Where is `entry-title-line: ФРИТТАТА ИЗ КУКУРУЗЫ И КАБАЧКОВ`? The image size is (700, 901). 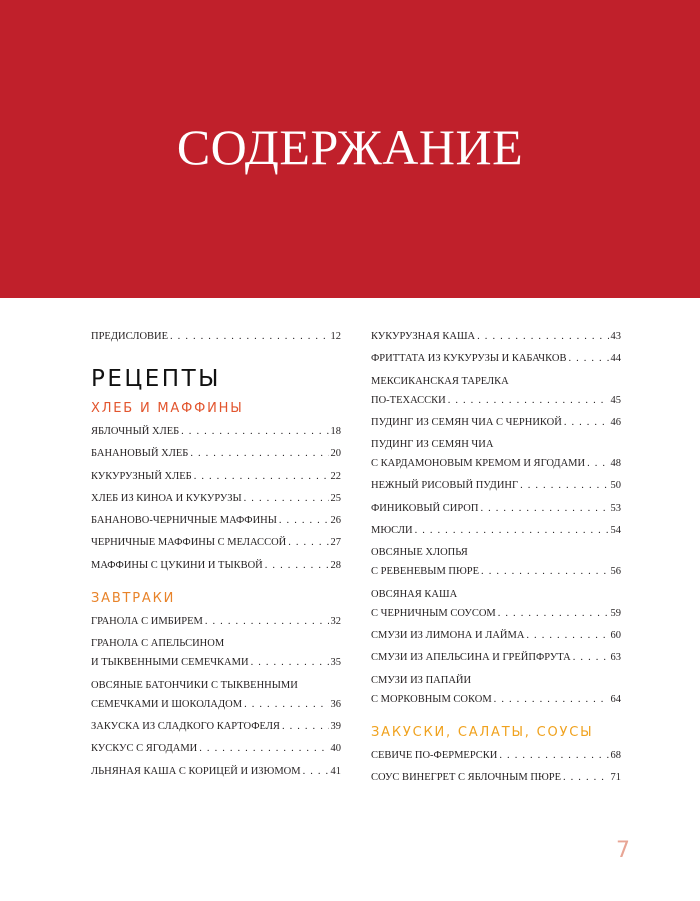 entry-title-line: ФРИТТАТА ИЗ КУКУРУЗЫ И КАБАЧКОВ is located at coordinates (469, 359).